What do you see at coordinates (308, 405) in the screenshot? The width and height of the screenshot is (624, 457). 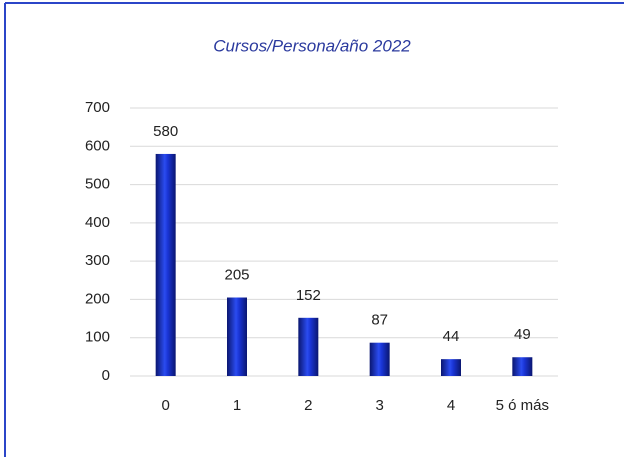 I see `x-tick-label: 2` at bounding box center [308, 405].